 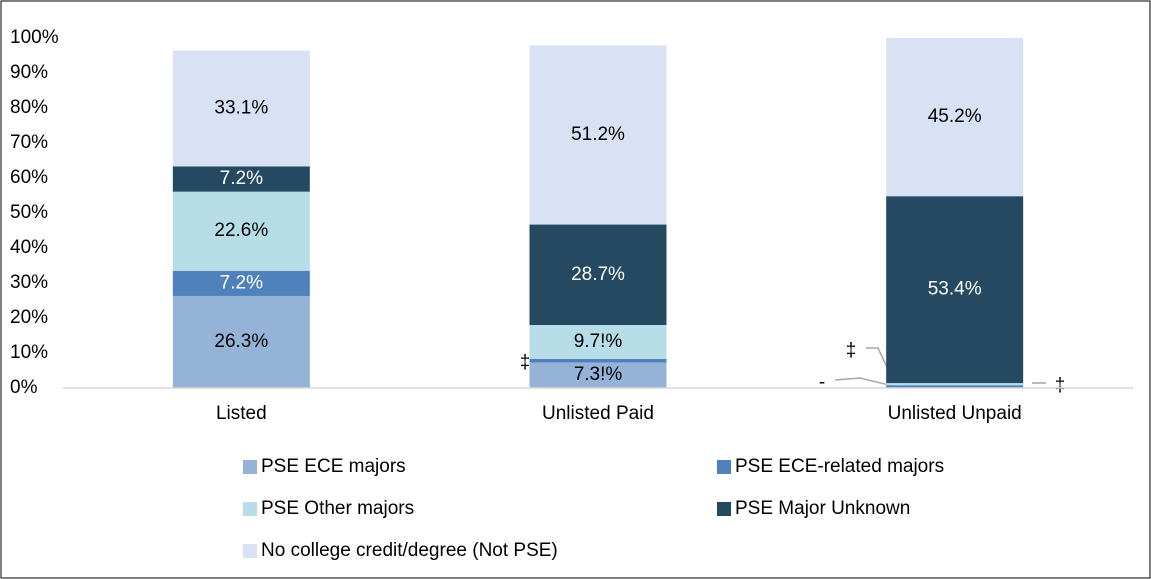 What do you see at coordinates (955, 413) in the screenshot?
I see `x-tick-label: Unlisted Unpaid` at bounding box center [955, 413].